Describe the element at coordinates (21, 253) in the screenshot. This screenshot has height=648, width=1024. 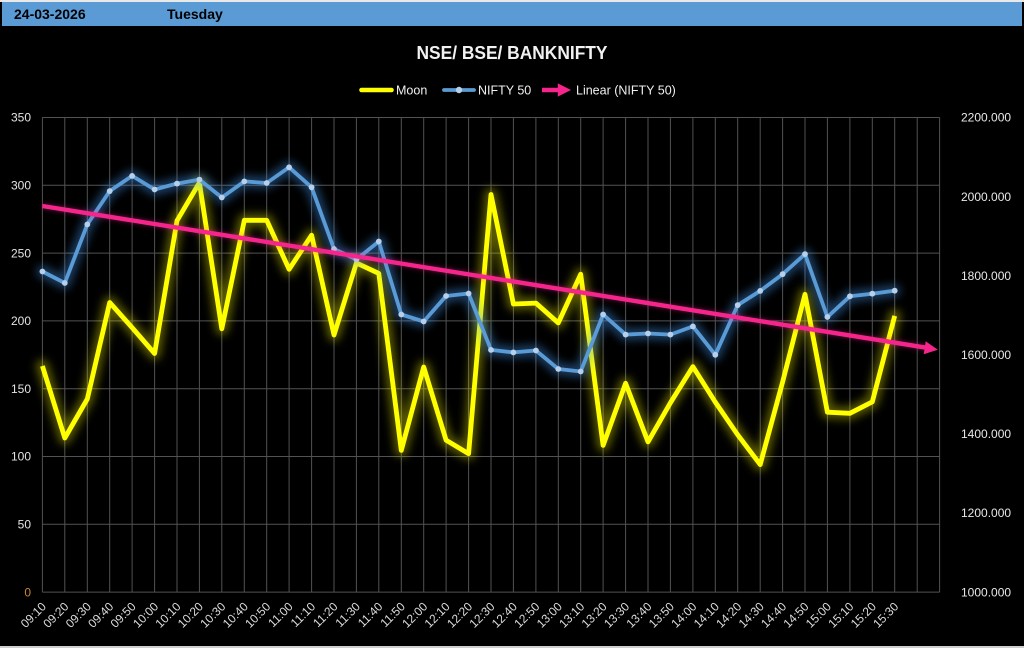
I see `svg-text: 250` at that location.